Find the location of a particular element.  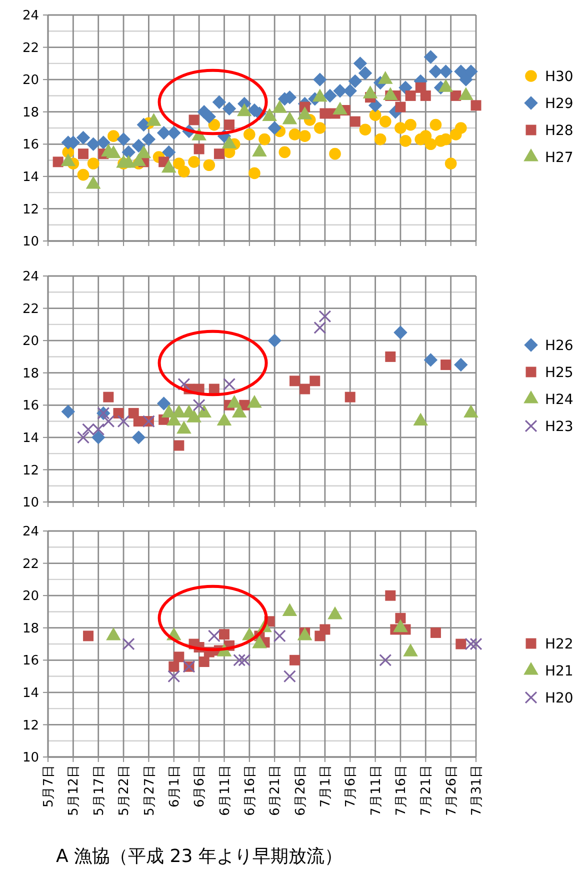

x-tick-label: 5月22日 is located at coordinates (124, 790).